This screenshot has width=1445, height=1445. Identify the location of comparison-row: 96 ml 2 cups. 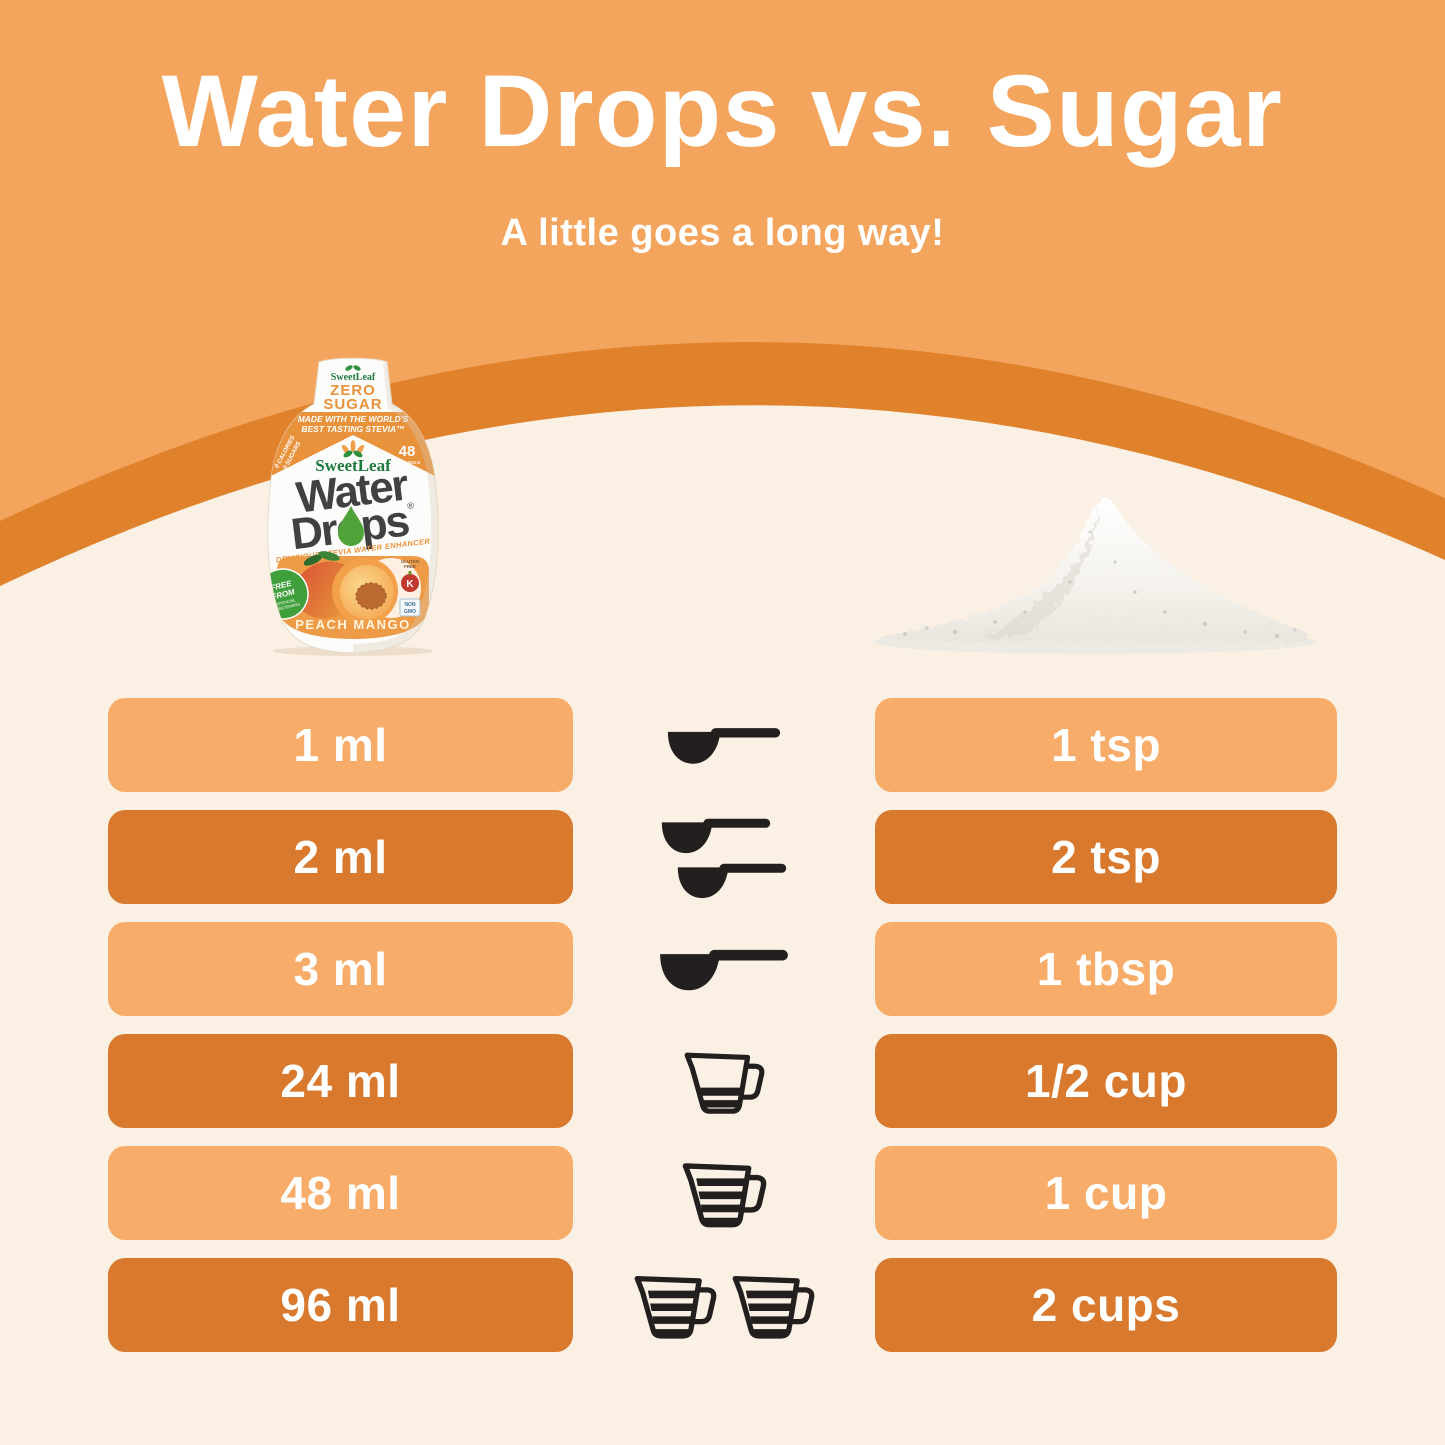
(722, 1305).